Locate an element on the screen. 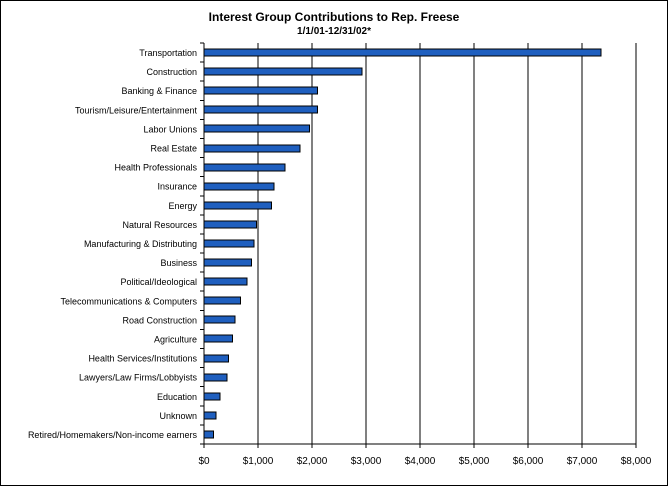 The width and height of the screenshot is (668, 486). x-tick-label: $0 is located at coordinates (204, 461).